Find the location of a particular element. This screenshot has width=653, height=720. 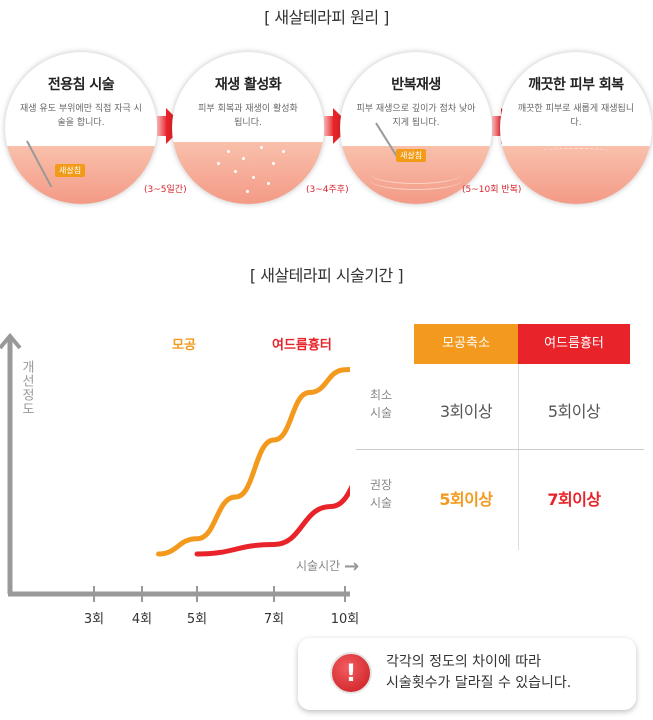

notice-text: 각각의 정도의 차이에 따라 시술횟수가 달라질 수 있습니다. is located at coordinates (479, 672).